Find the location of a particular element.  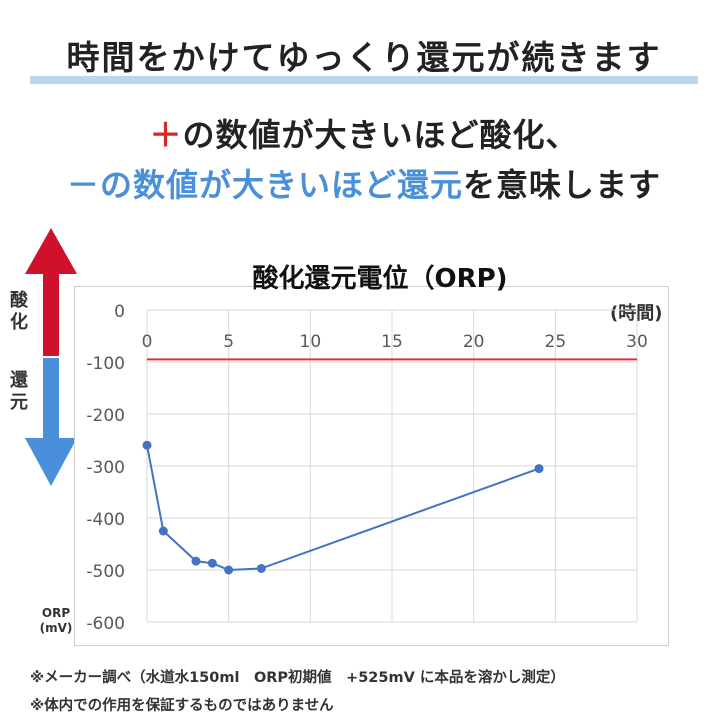

subtitle-line-2: －の数値が大きいほど還元を意味します is located at coordinates (364, 185).